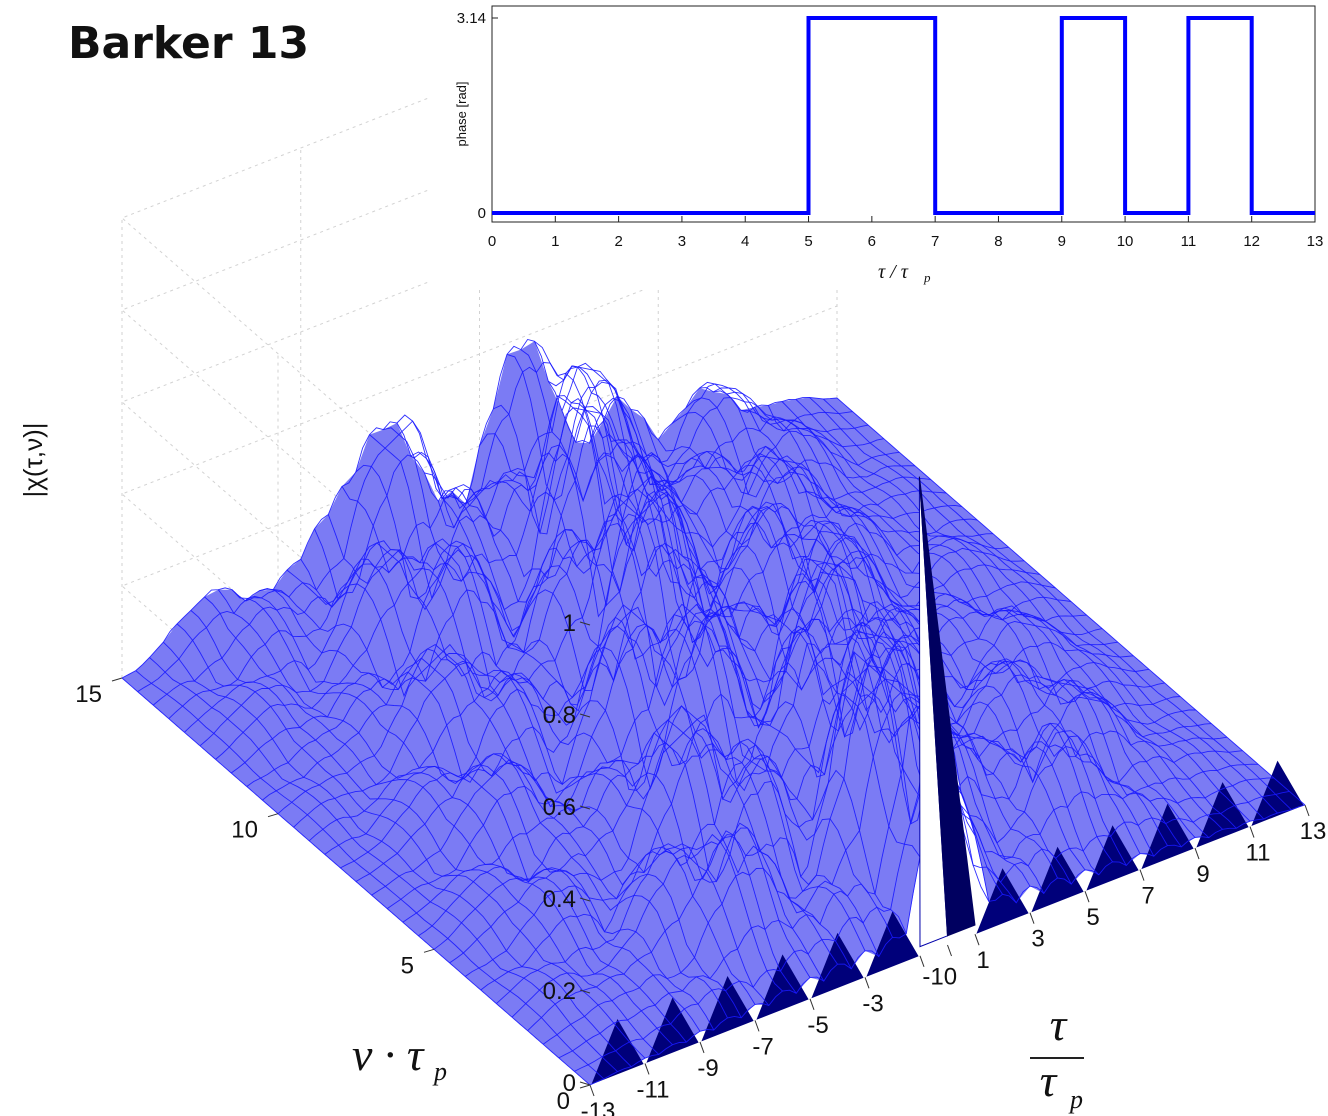 The height and width of the screenshot is (1116, 1328). I want to click on y-axis-label-main: ν · τ, so click(388, 1054).